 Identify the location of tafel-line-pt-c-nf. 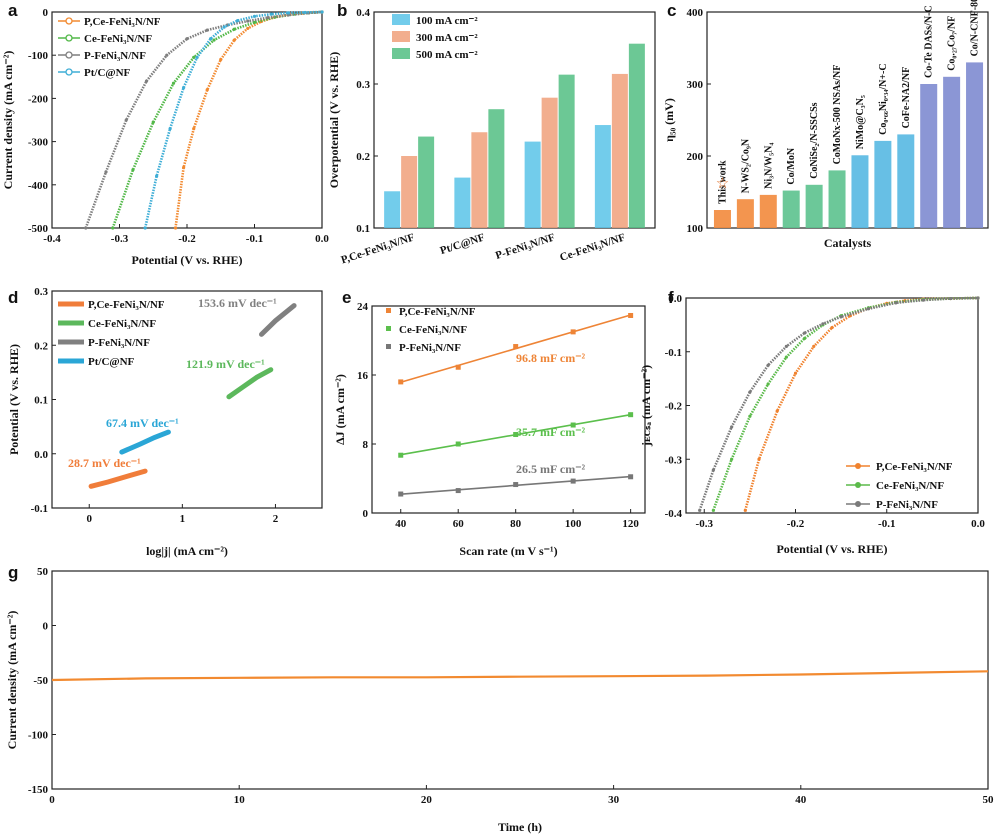
(145, 442).